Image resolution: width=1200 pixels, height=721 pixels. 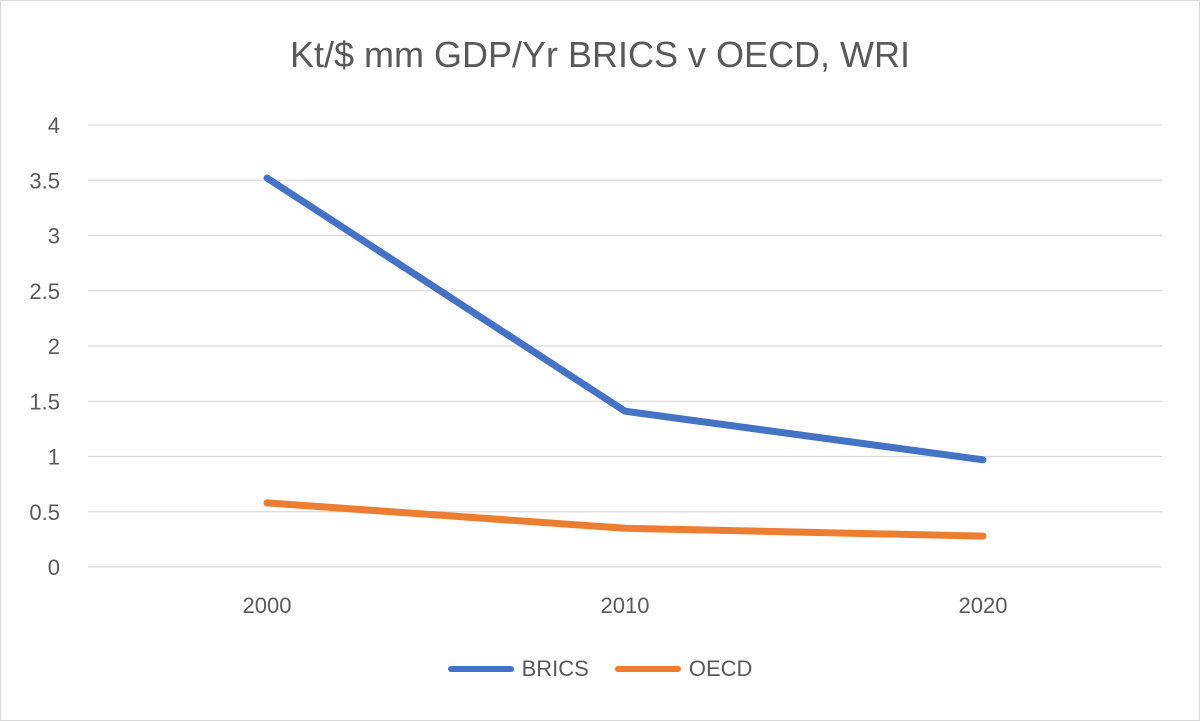 I want to click on data-point-brics-2010, so click(x=625, y=411).